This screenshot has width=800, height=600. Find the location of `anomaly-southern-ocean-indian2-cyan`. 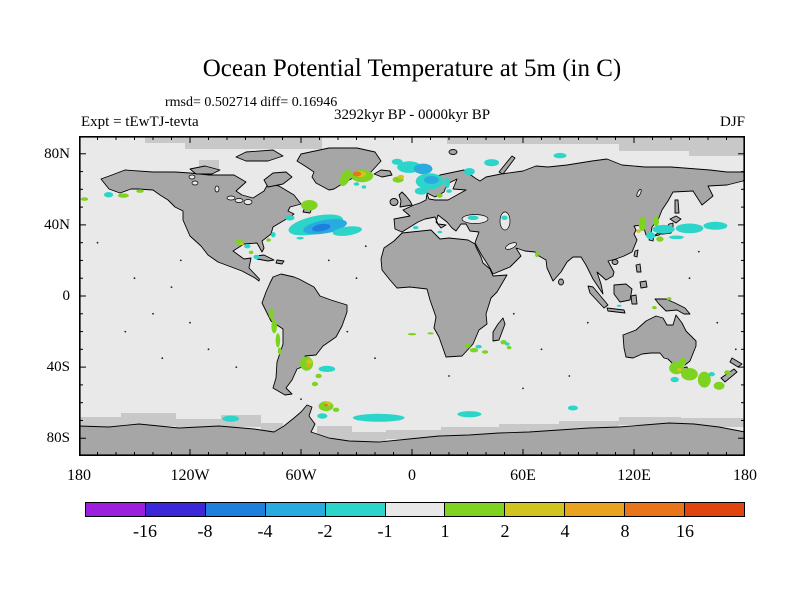

anomaly-southern-ocean-indian2-cyan is located at coordinates (572, 408).